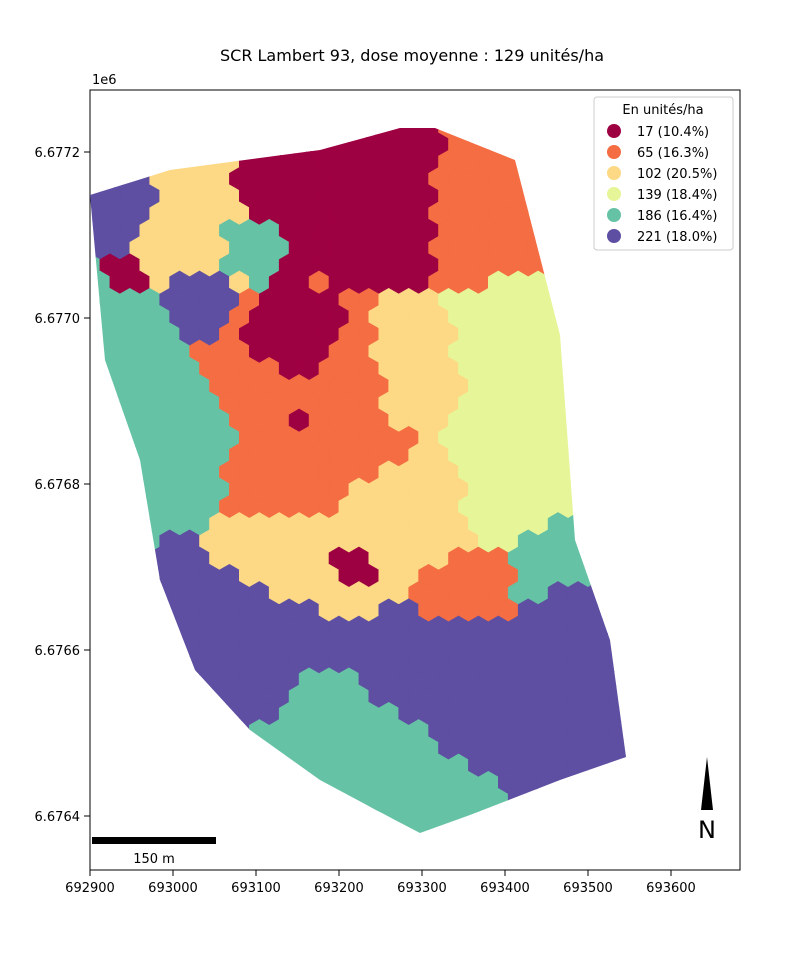 The height and width of the screenshot is (955, 800). What do you see at coordinates (677, 216) in the screenshot?
I see `legend-label: 186 (16.4%)` at bounding box center [677, 216].